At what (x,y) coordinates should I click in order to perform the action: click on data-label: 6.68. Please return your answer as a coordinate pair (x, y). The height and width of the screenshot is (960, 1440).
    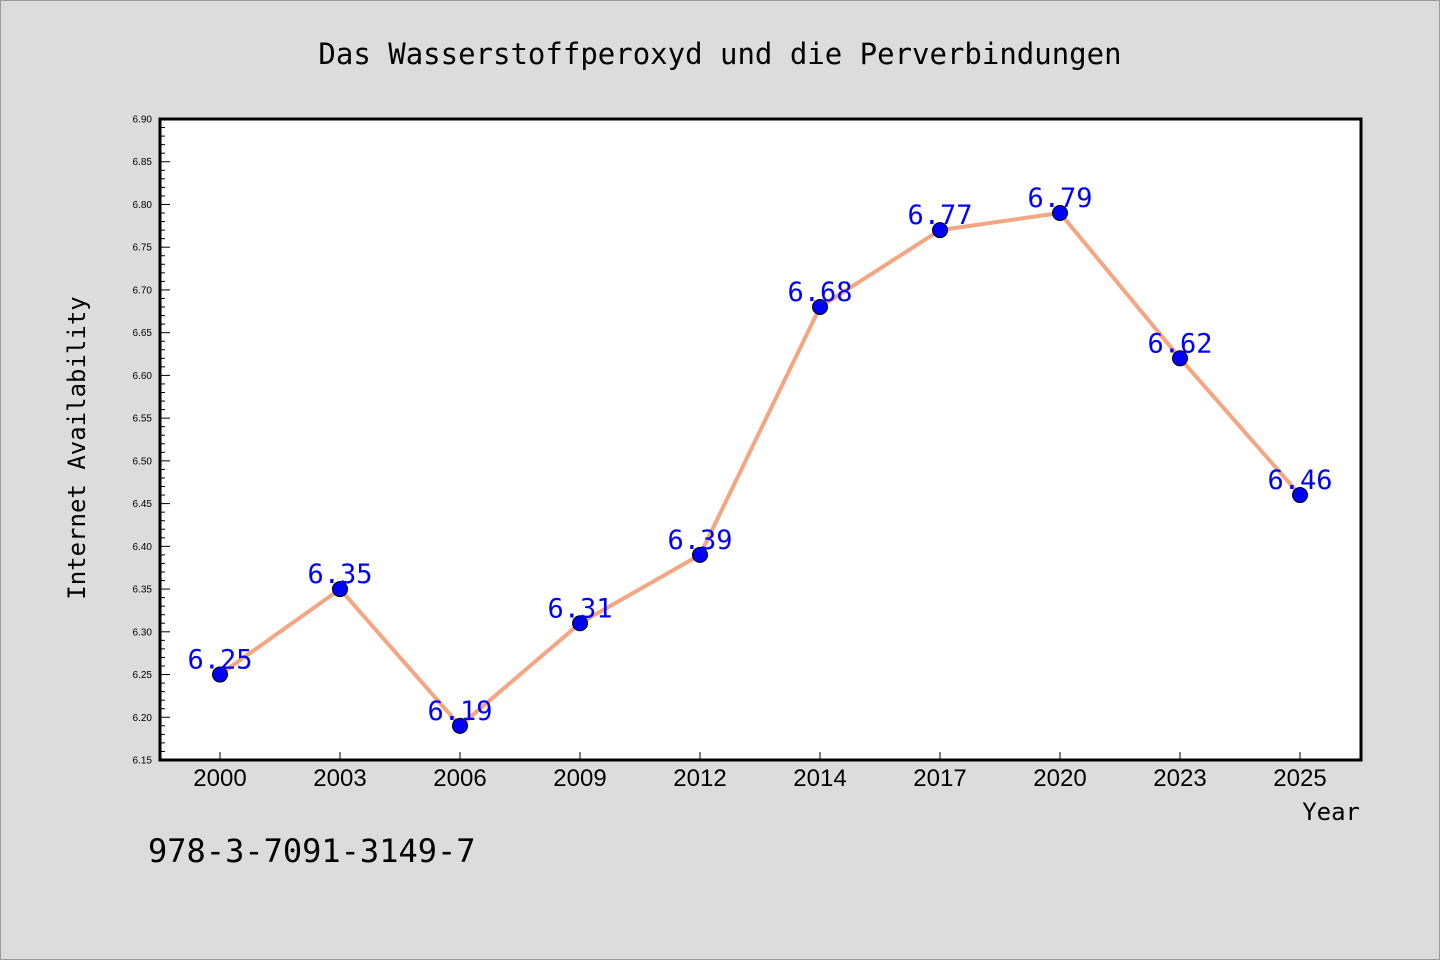
    Looking at the image, I should click on (819, 292).